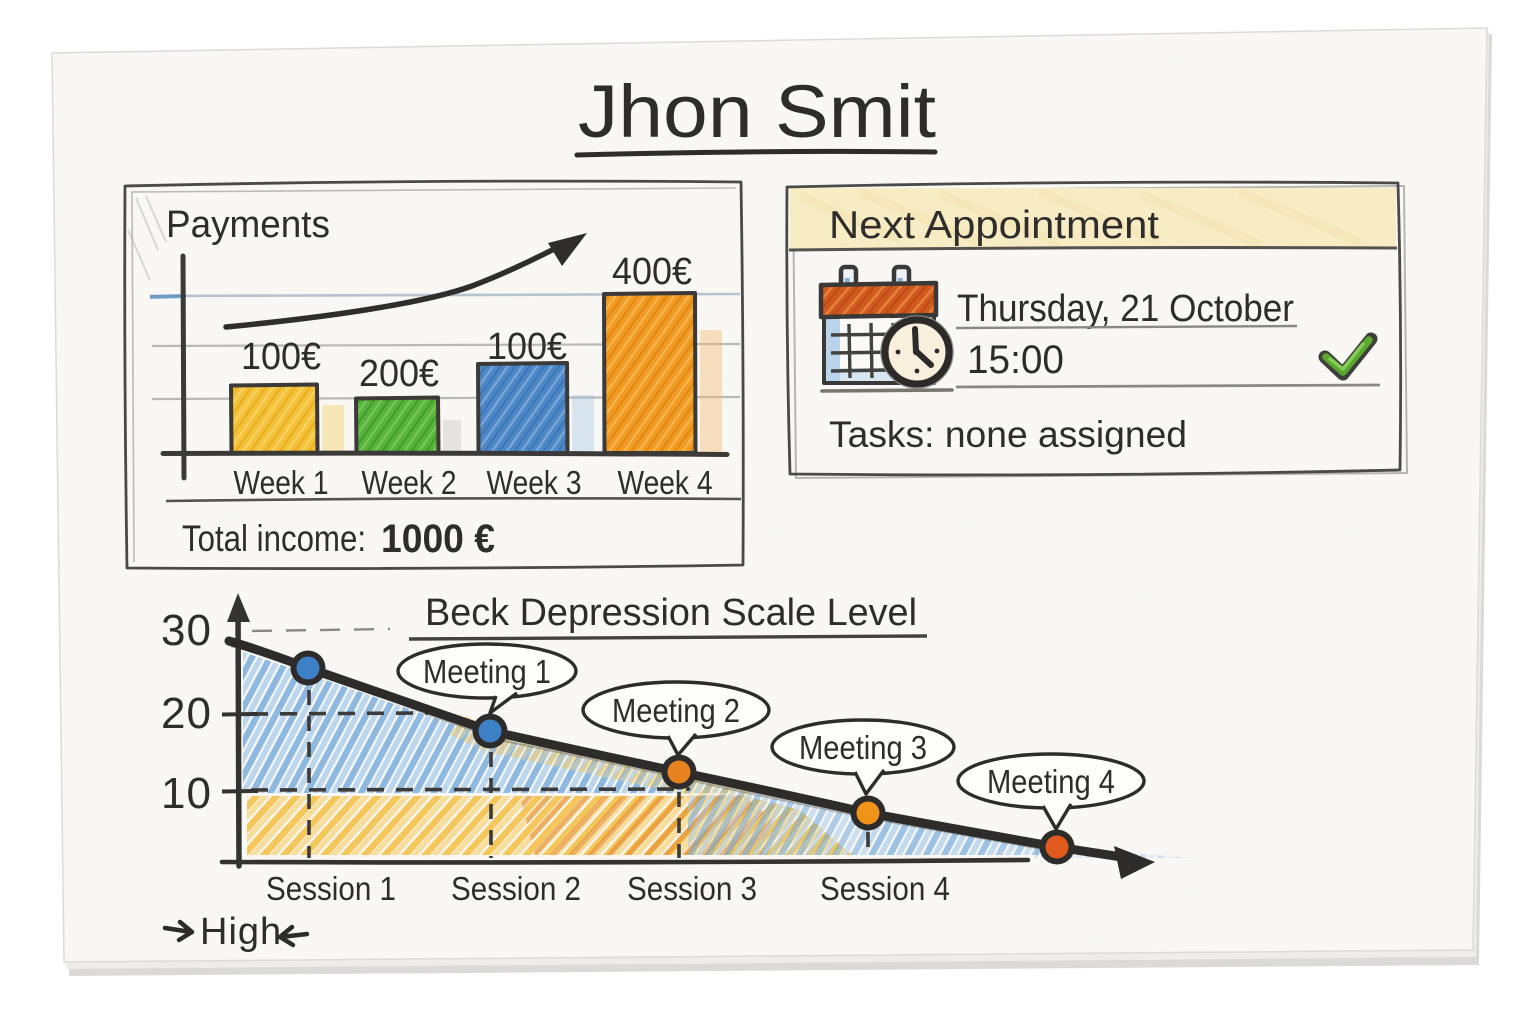 The image size is (1536, 1024). I want to click on svg-text: 15:00, so click(1015, 360).